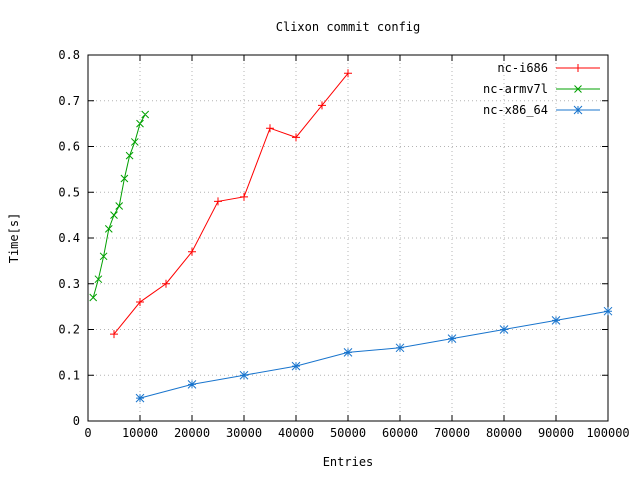 The height and width of the screenshot is (480, 640). Describe the element at coordinates (119, 206) in the screenshot. I see `series-markers-nc-armv7l` at that location.